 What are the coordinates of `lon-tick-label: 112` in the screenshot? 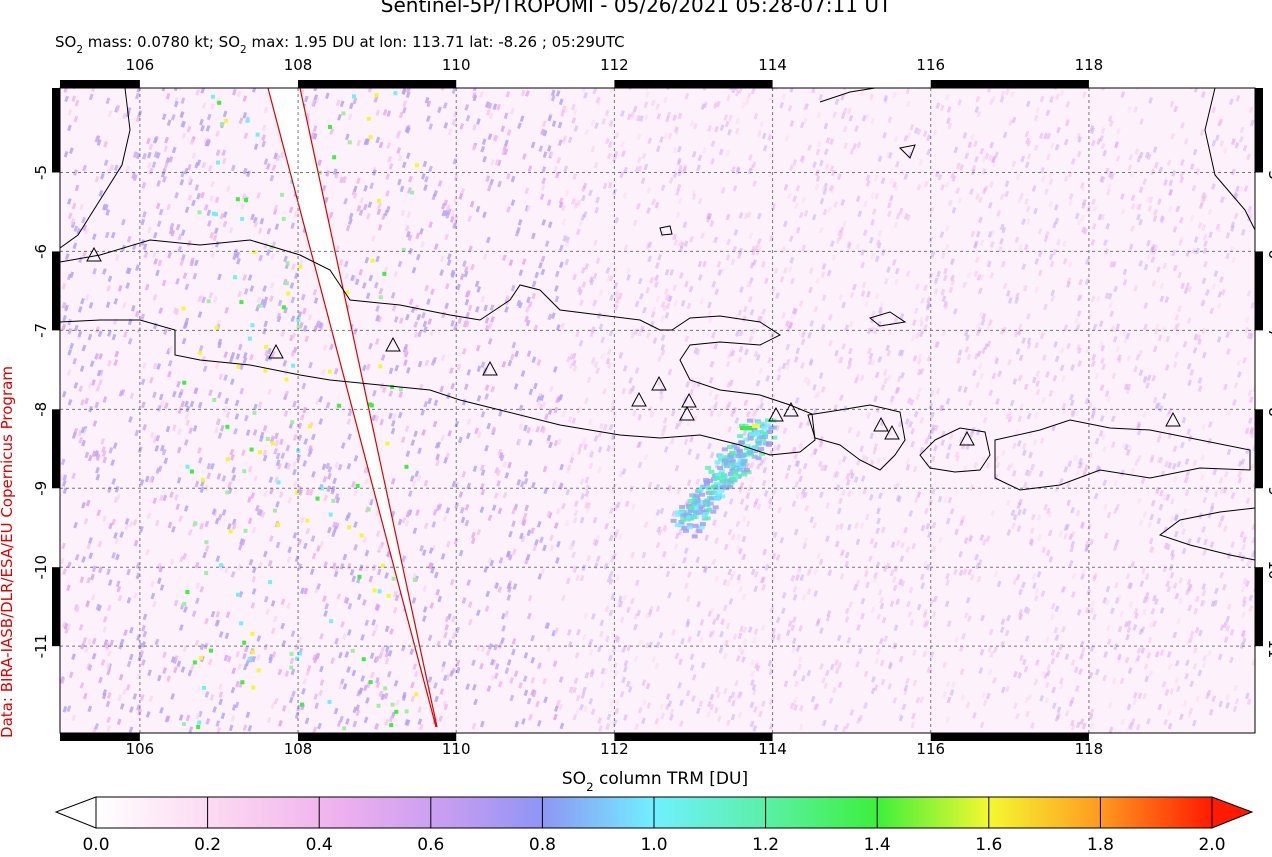 It's located at (614, 65).